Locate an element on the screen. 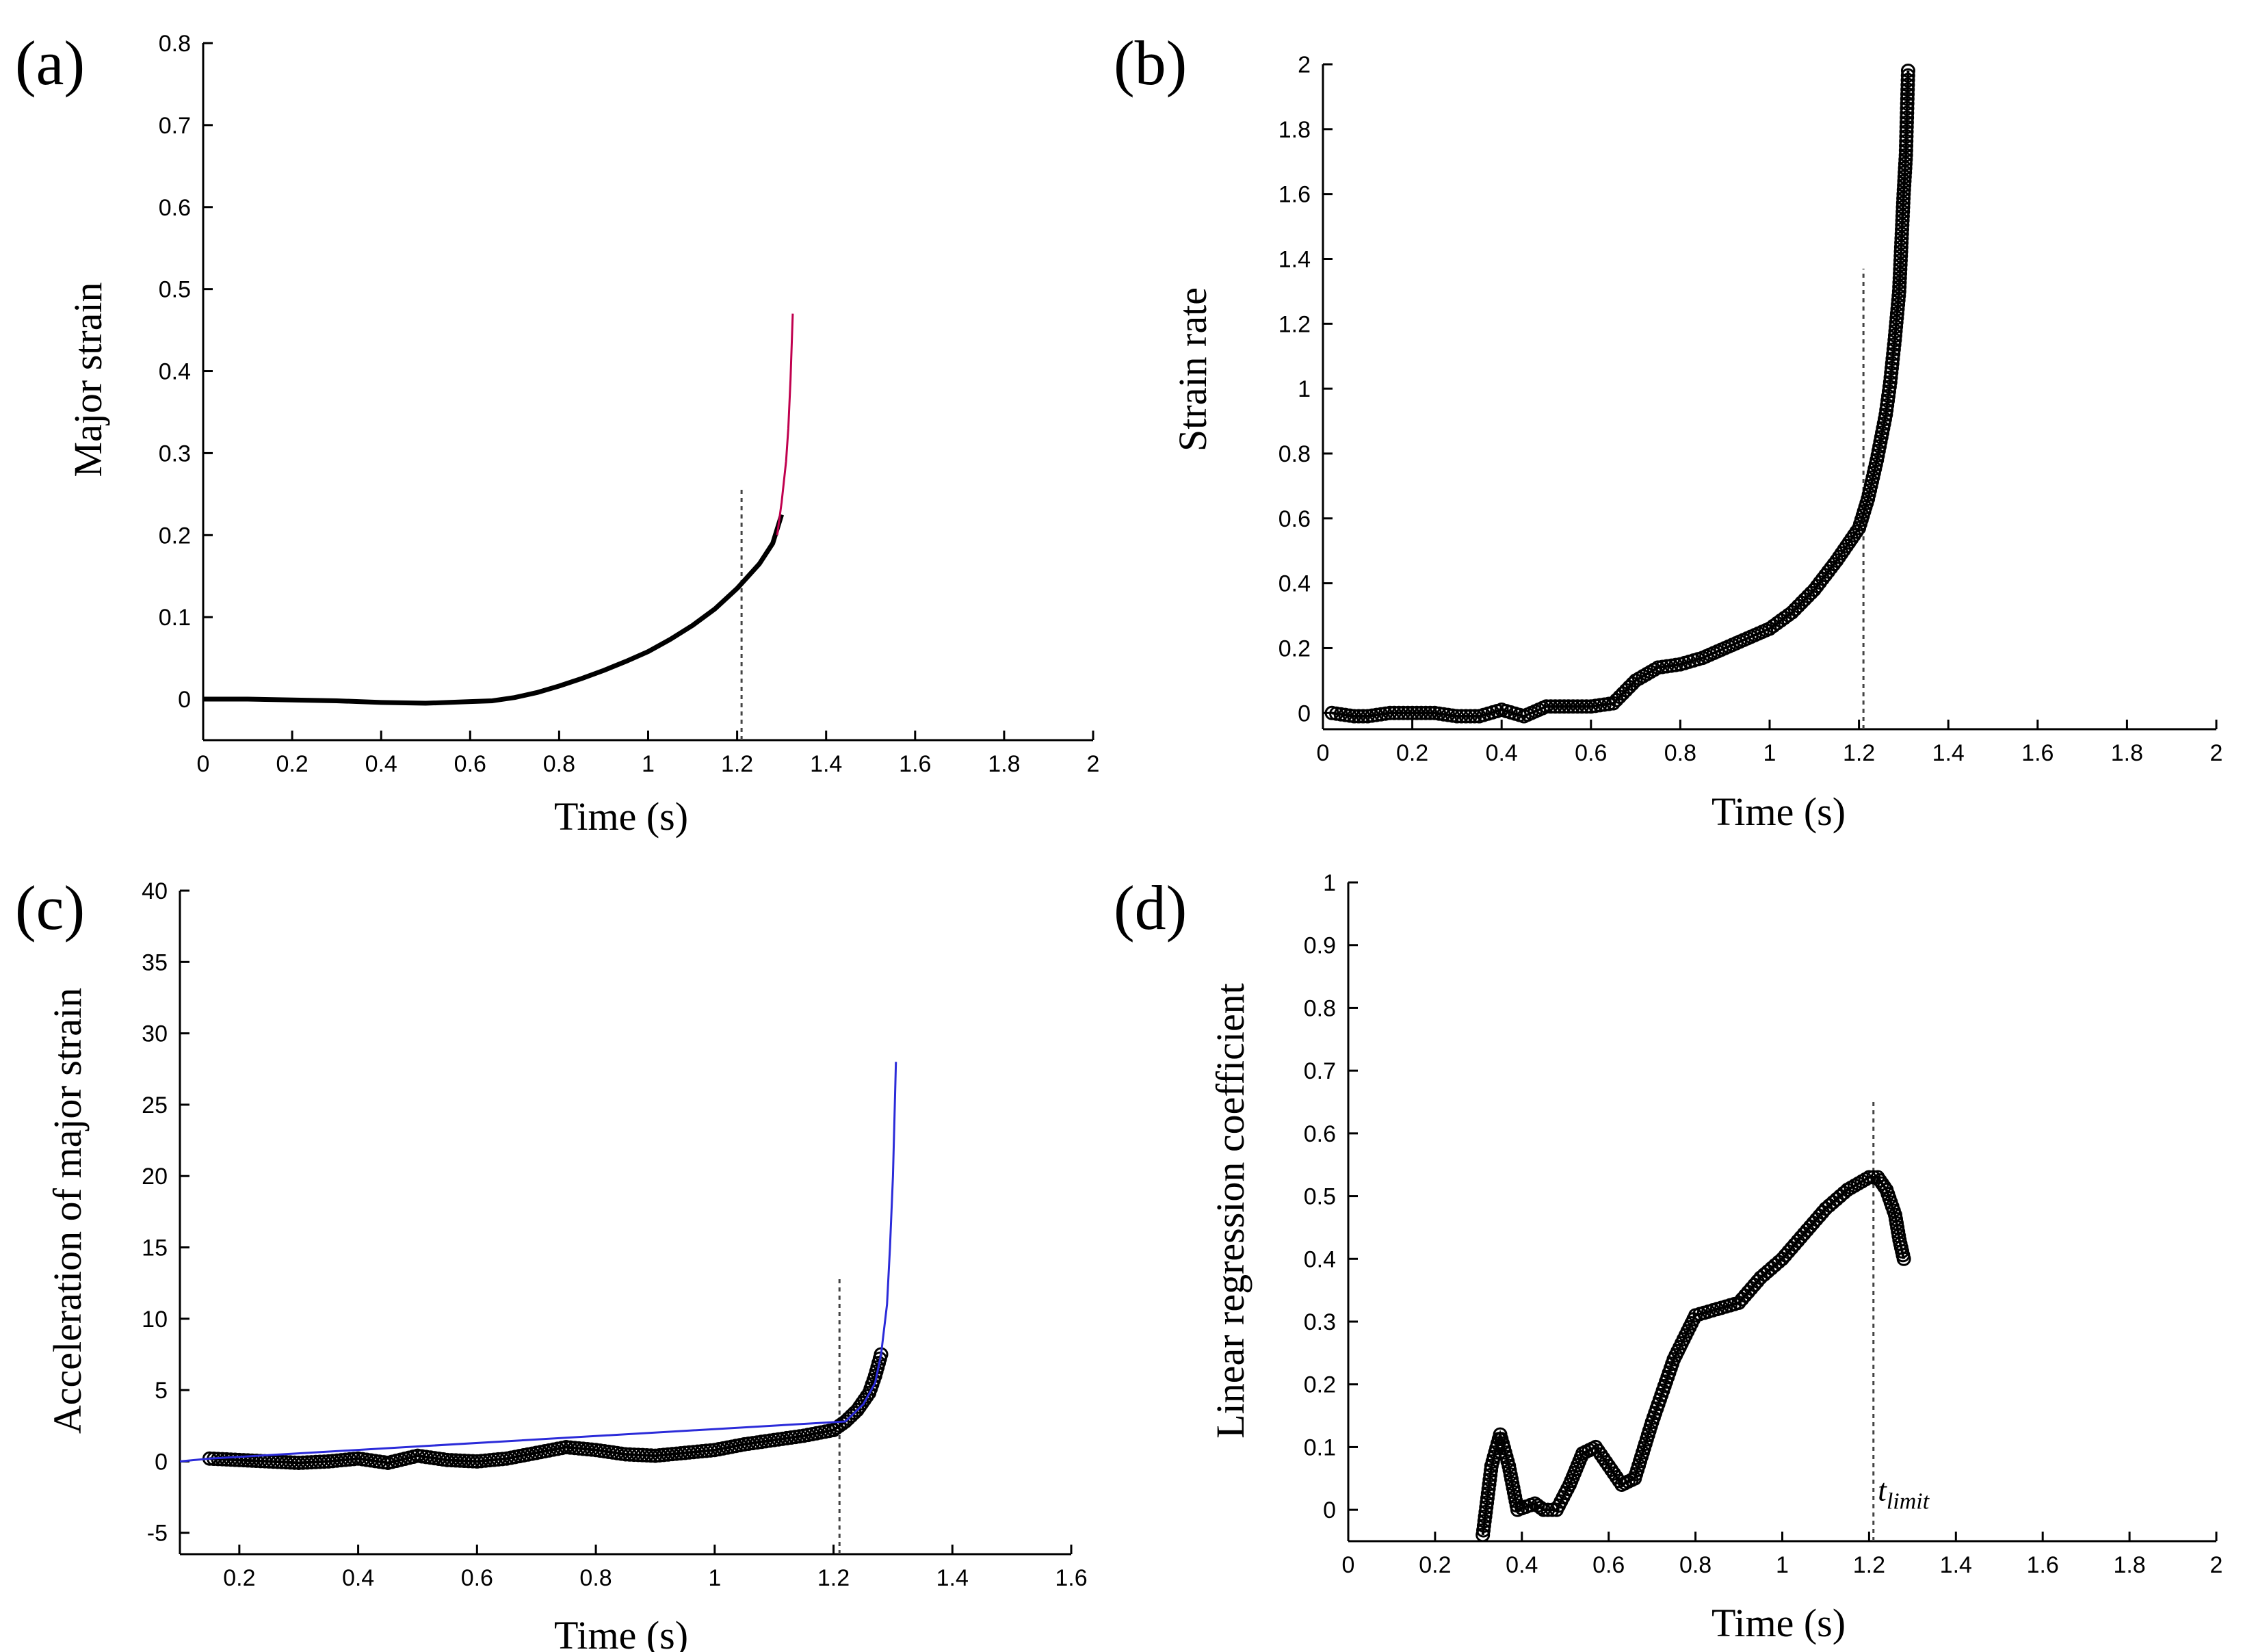 The image size is (2243, 1652). y-tick-label: 40 is located at coordinates (155, 891).